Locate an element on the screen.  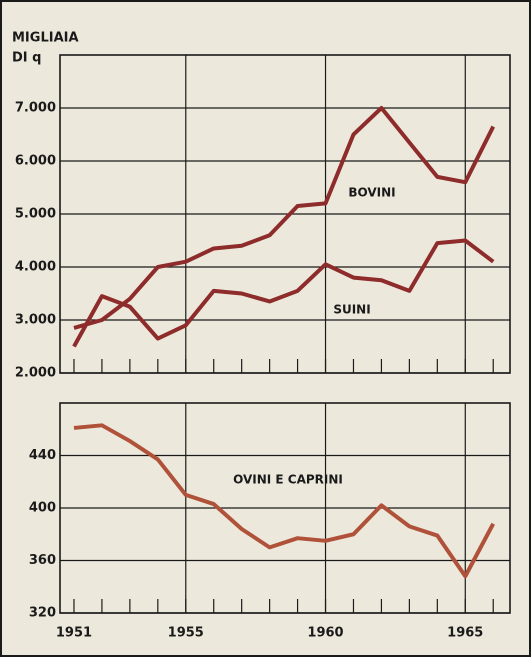
x-tick-label: 1965 is located at coordinates (465, 633).